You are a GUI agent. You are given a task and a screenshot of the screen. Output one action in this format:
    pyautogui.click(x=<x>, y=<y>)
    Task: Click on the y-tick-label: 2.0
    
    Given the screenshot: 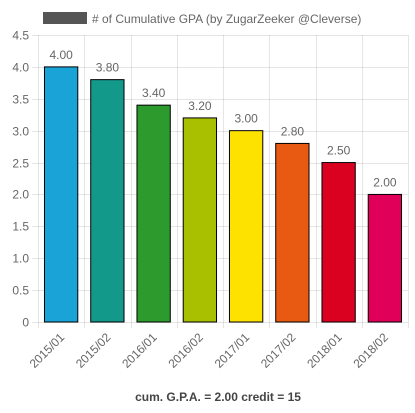 What is the action you would take?
    pyautogui.click(x=20, y=195)
    